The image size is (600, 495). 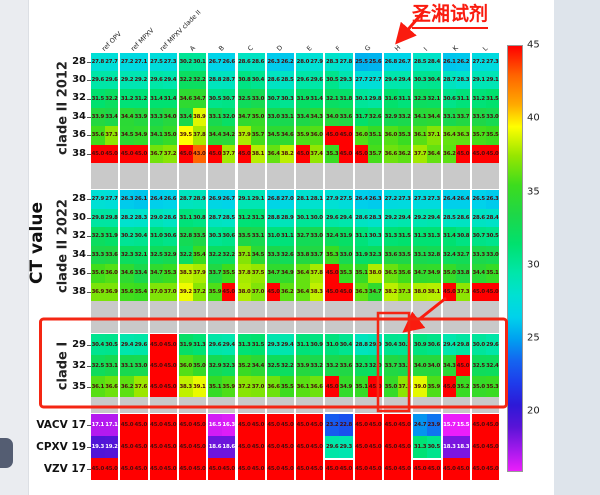 I want to click on heatmap-value: 35.6, so click(x=98, y=273).